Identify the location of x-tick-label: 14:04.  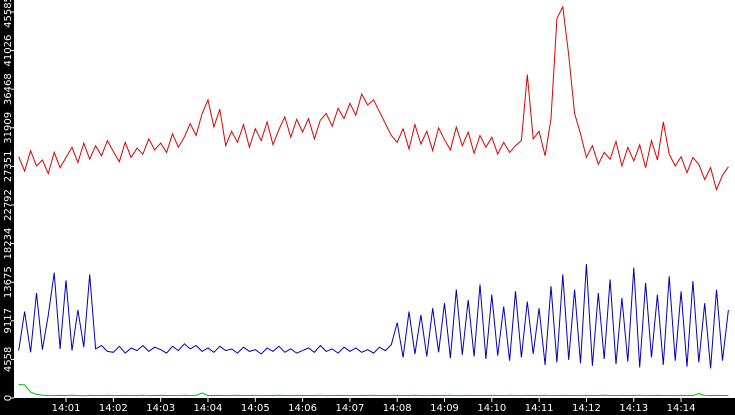
(208, 408).